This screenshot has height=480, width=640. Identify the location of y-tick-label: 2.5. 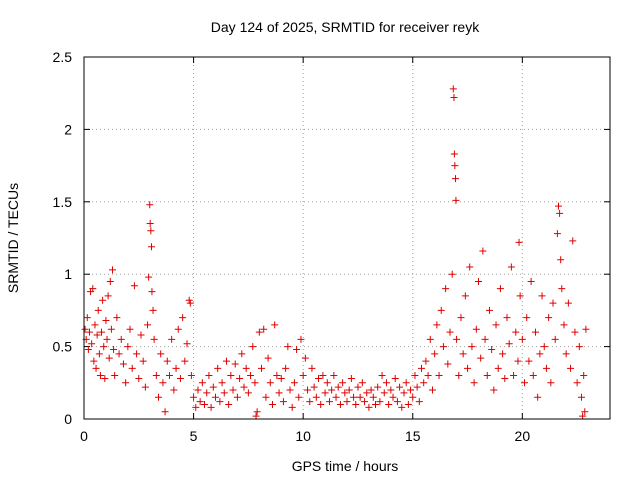
(63, 57).